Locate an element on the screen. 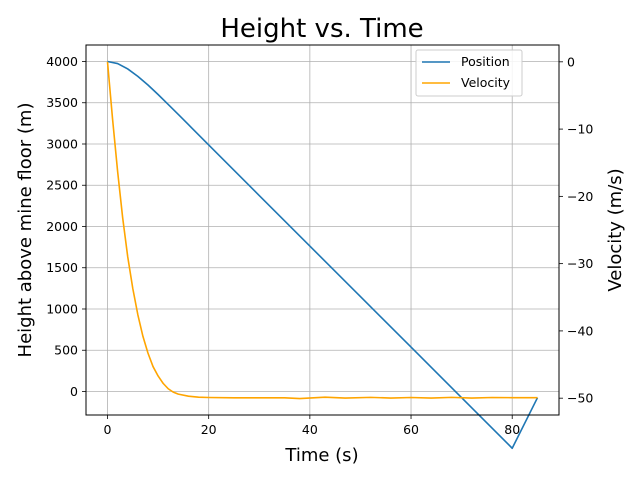  y2-tick-label: −40 is located at coordinates (580, 330).